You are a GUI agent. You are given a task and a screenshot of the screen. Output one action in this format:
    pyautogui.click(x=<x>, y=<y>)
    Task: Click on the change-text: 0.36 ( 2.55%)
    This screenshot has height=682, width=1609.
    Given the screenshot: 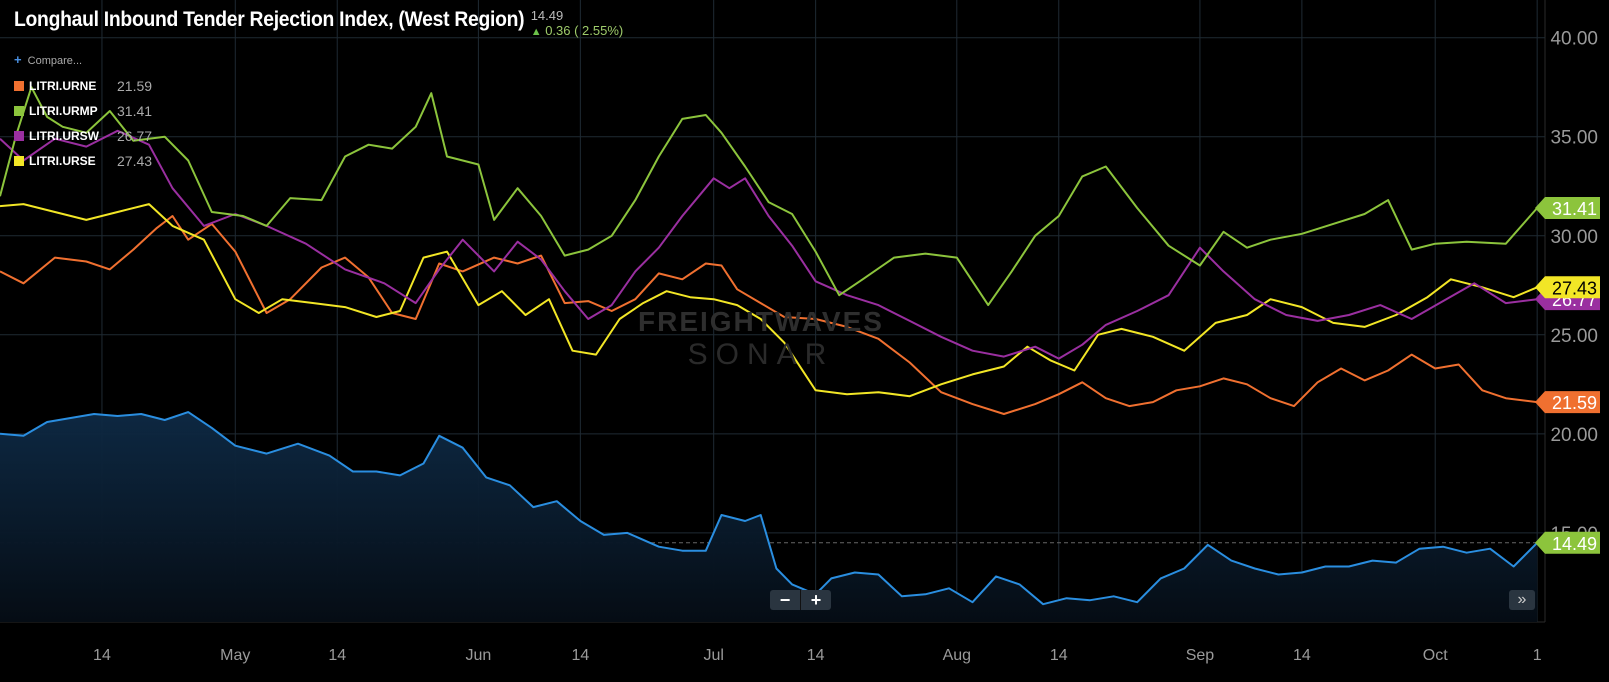 What is the action you would take?
    pyautogui.click(x=584, y=30)
    